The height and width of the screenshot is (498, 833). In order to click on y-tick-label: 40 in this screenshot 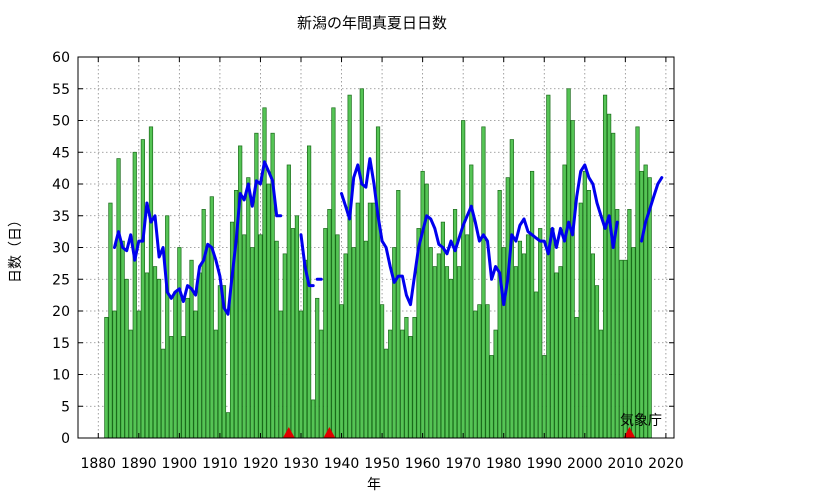, I will do `click(61, 185)`.